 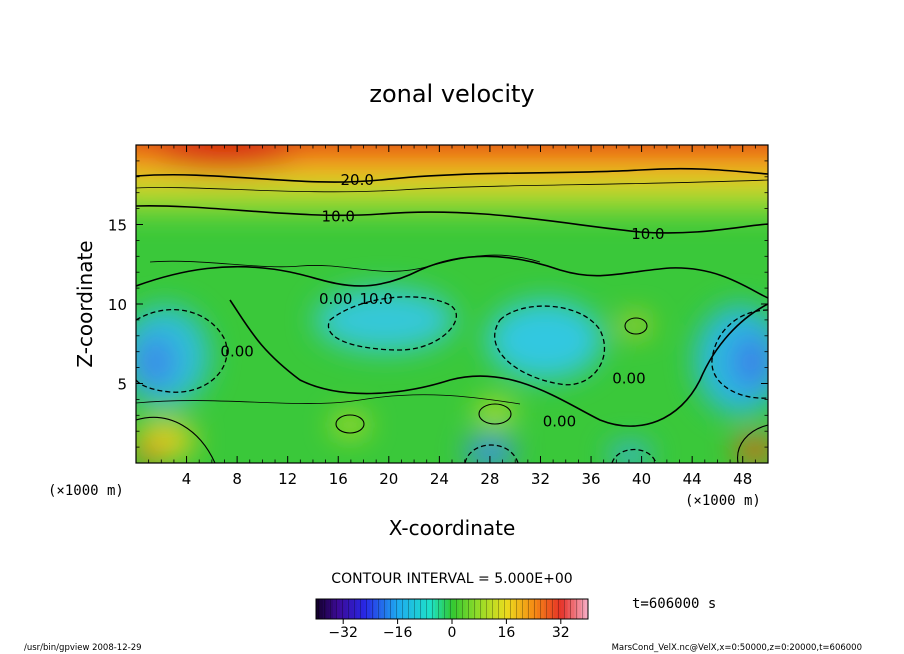 I want to click on x-tick-label: 36, so click(x=590, y=479).